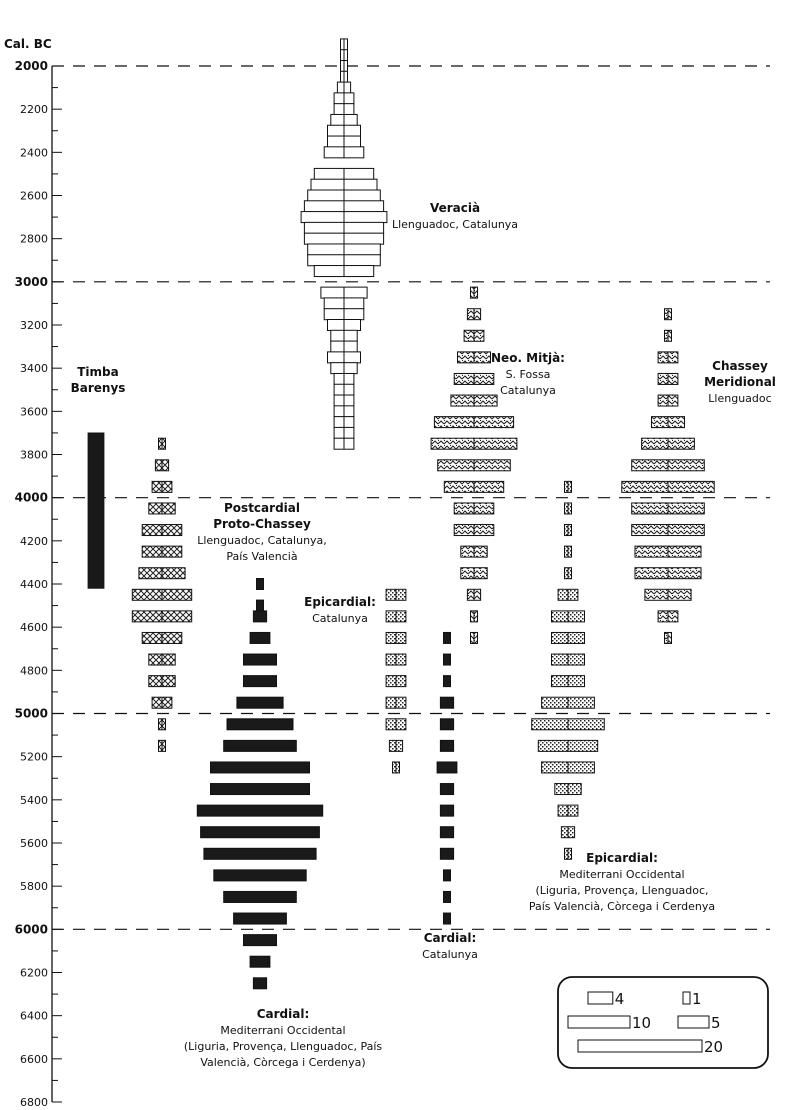 This screenshot has width=785, height=1110. Describe the element at coordinates (34, 541) in the screenshot. I see `y-tick-label: 4200` at that location.